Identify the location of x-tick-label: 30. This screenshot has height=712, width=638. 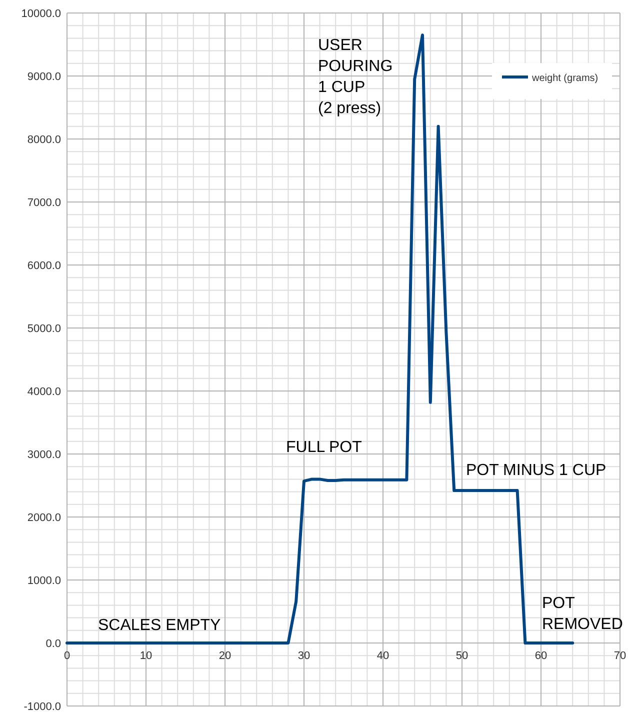
(304, 656).